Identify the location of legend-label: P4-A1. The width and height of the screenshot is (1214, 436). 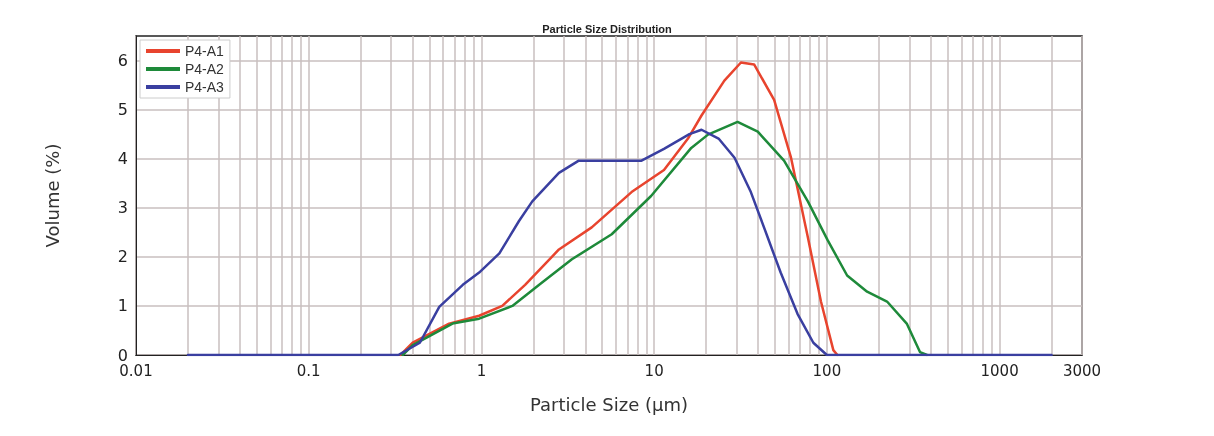
(205, 51).